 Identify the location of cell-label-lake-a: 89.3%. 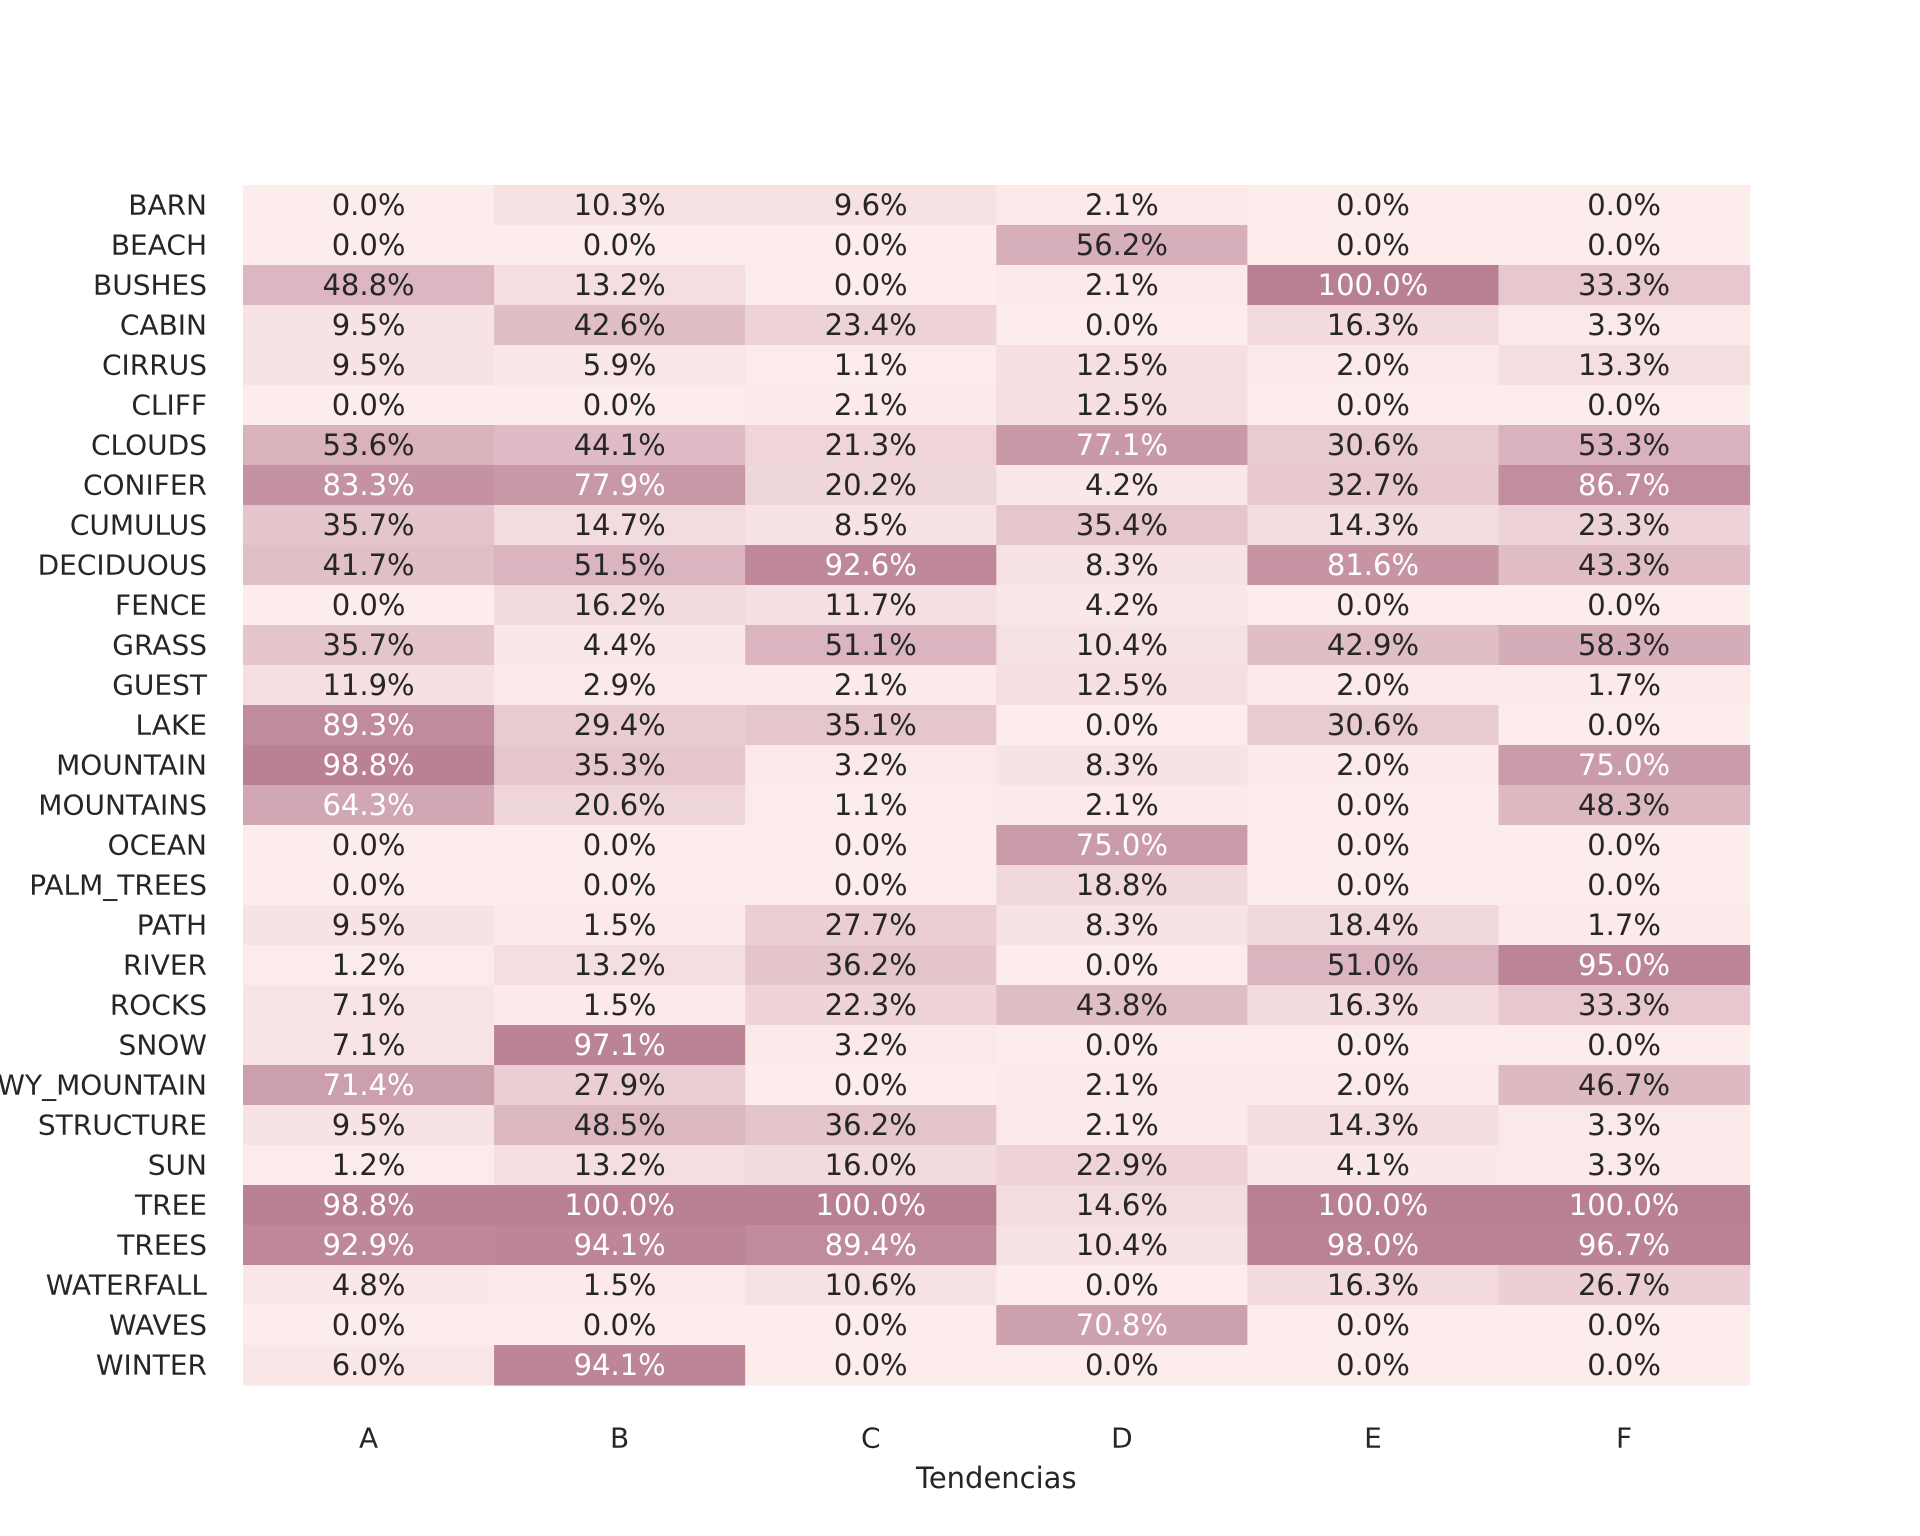
(368, 725).